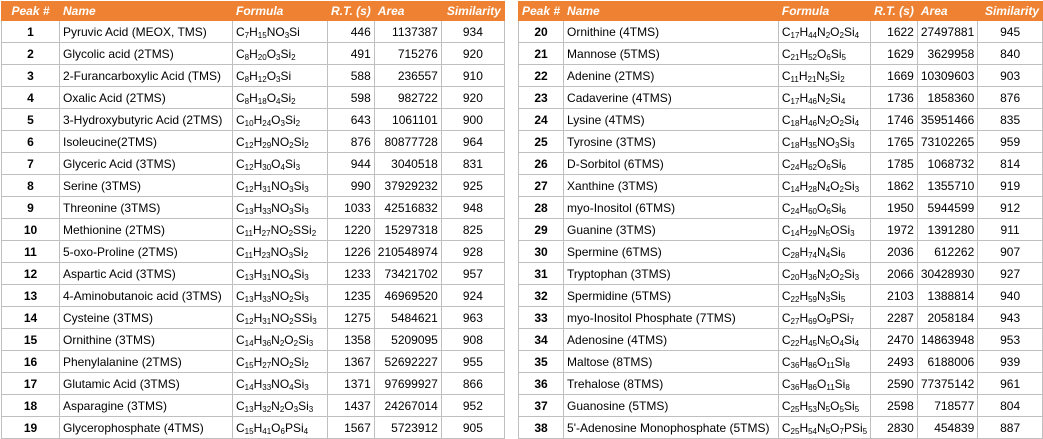  Describe the element at coordinates (407, 11) in the screenshot. I see `header-area: Area` at that location.